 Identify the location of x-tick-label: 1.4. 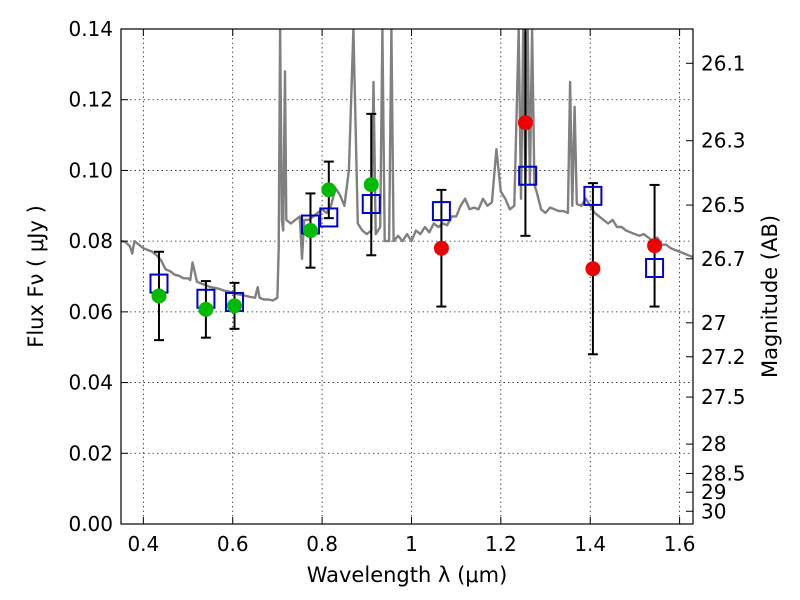
(590, 544).